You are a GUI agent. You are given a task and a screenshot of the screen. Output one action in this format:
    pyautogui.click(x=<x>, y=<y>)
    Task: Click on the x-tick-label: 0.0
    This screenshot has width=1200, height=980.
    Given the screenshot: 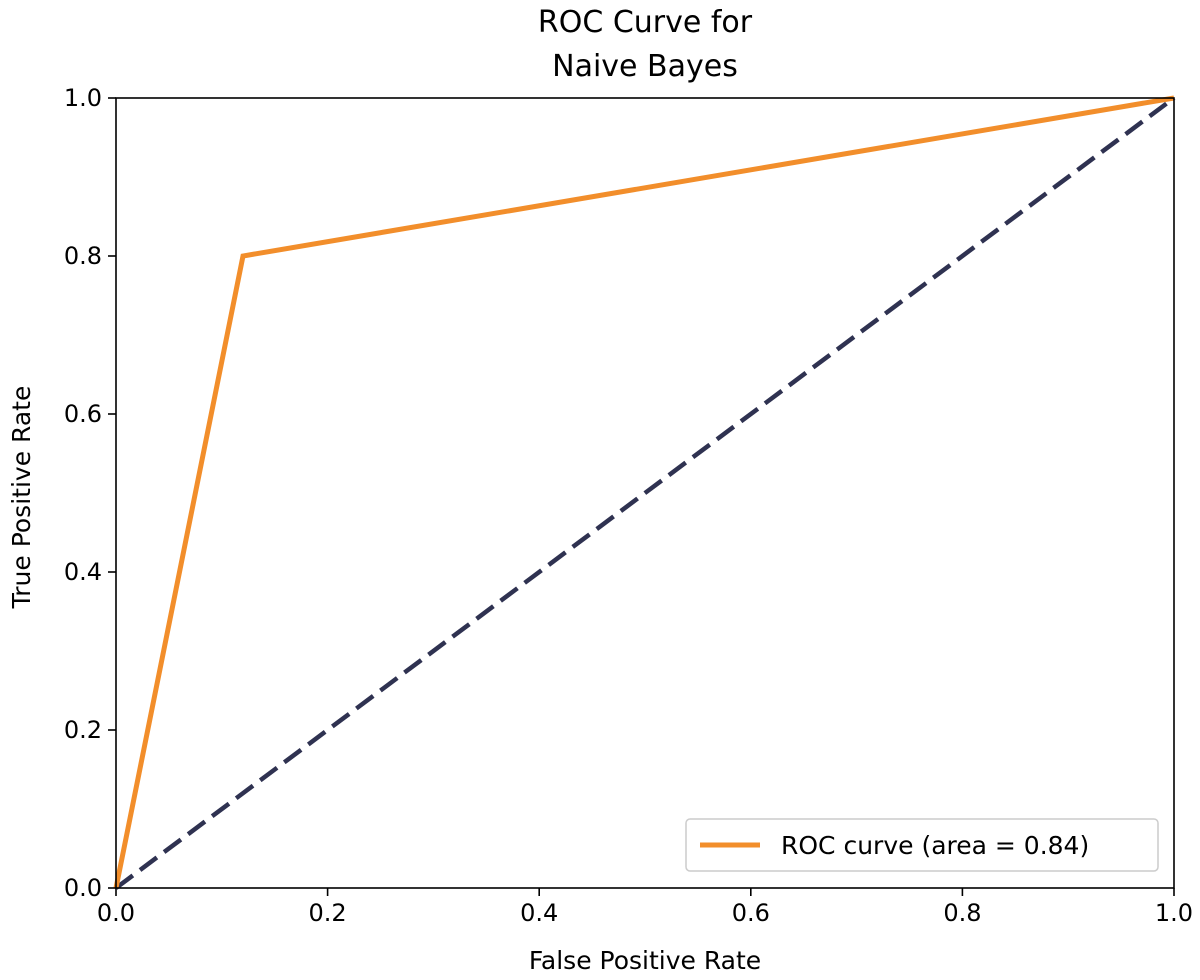 What is the action you would take?
    pyautogui.click(x=116, y=913)
    